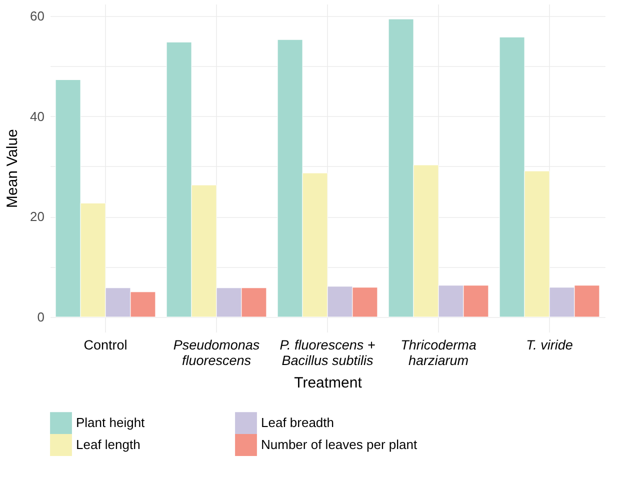  I want to click on legend-label: Leaf breadth, so click(297, 422).